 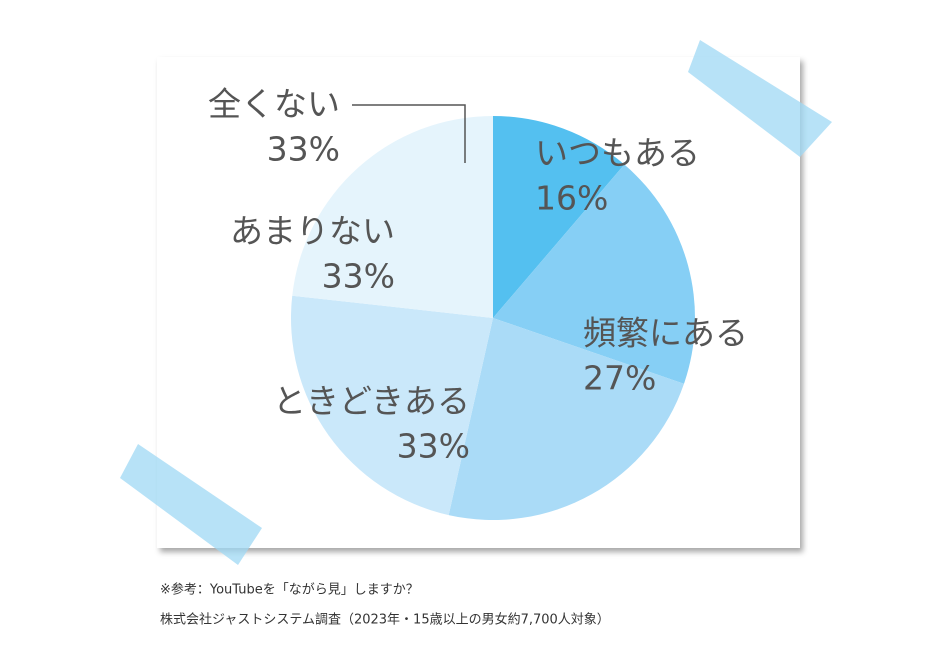 What do you see at coordinates (312, 231) in the screenshot?
I see `slice-label: あまりない` at bounding box center [312, 231].